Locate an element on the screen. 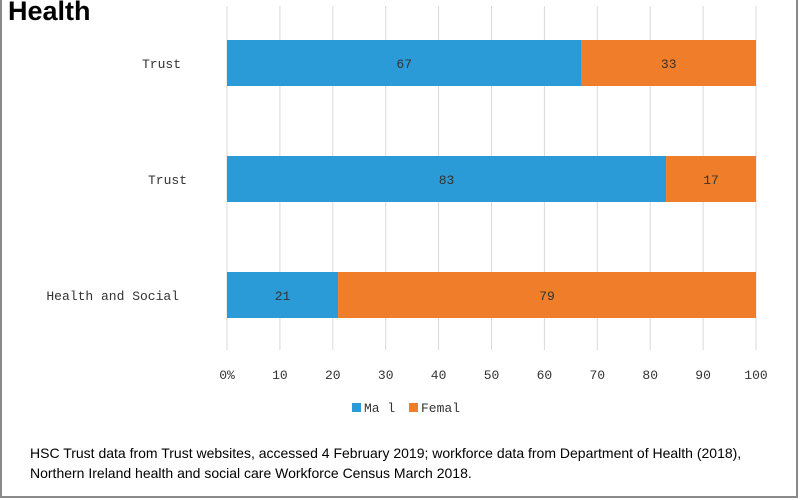 This screenshot has width=800, height=500. x-tick-label: 90 is located at coordinates (703, 375).